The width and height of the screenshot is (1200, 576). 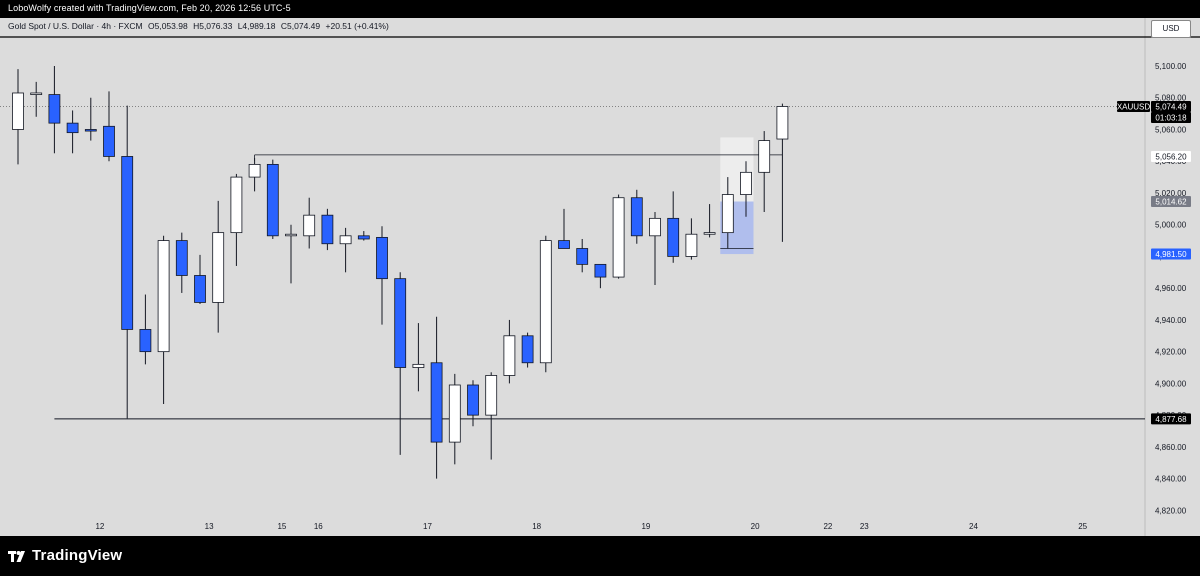 What do you see at coordinates (1171, 320) in the screenshot?
I see `y-tick-label: 4,940.00` at bounding box center [1171, 320].